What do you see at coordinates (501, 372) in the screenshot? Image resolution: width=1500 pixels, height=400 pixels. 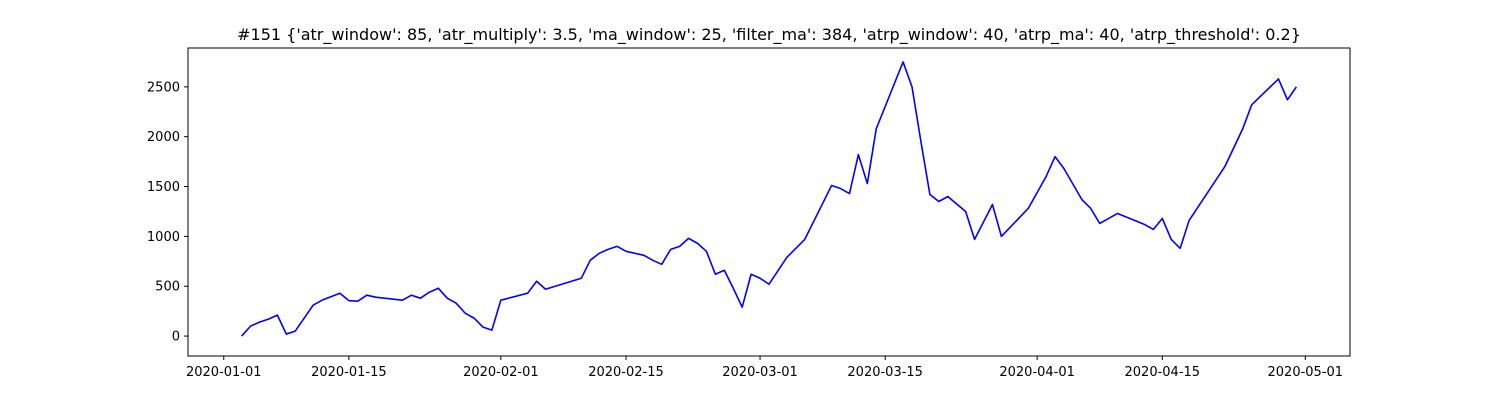 I see `x-tick-label: 2020-02-01` at bounding box center [501, 372].